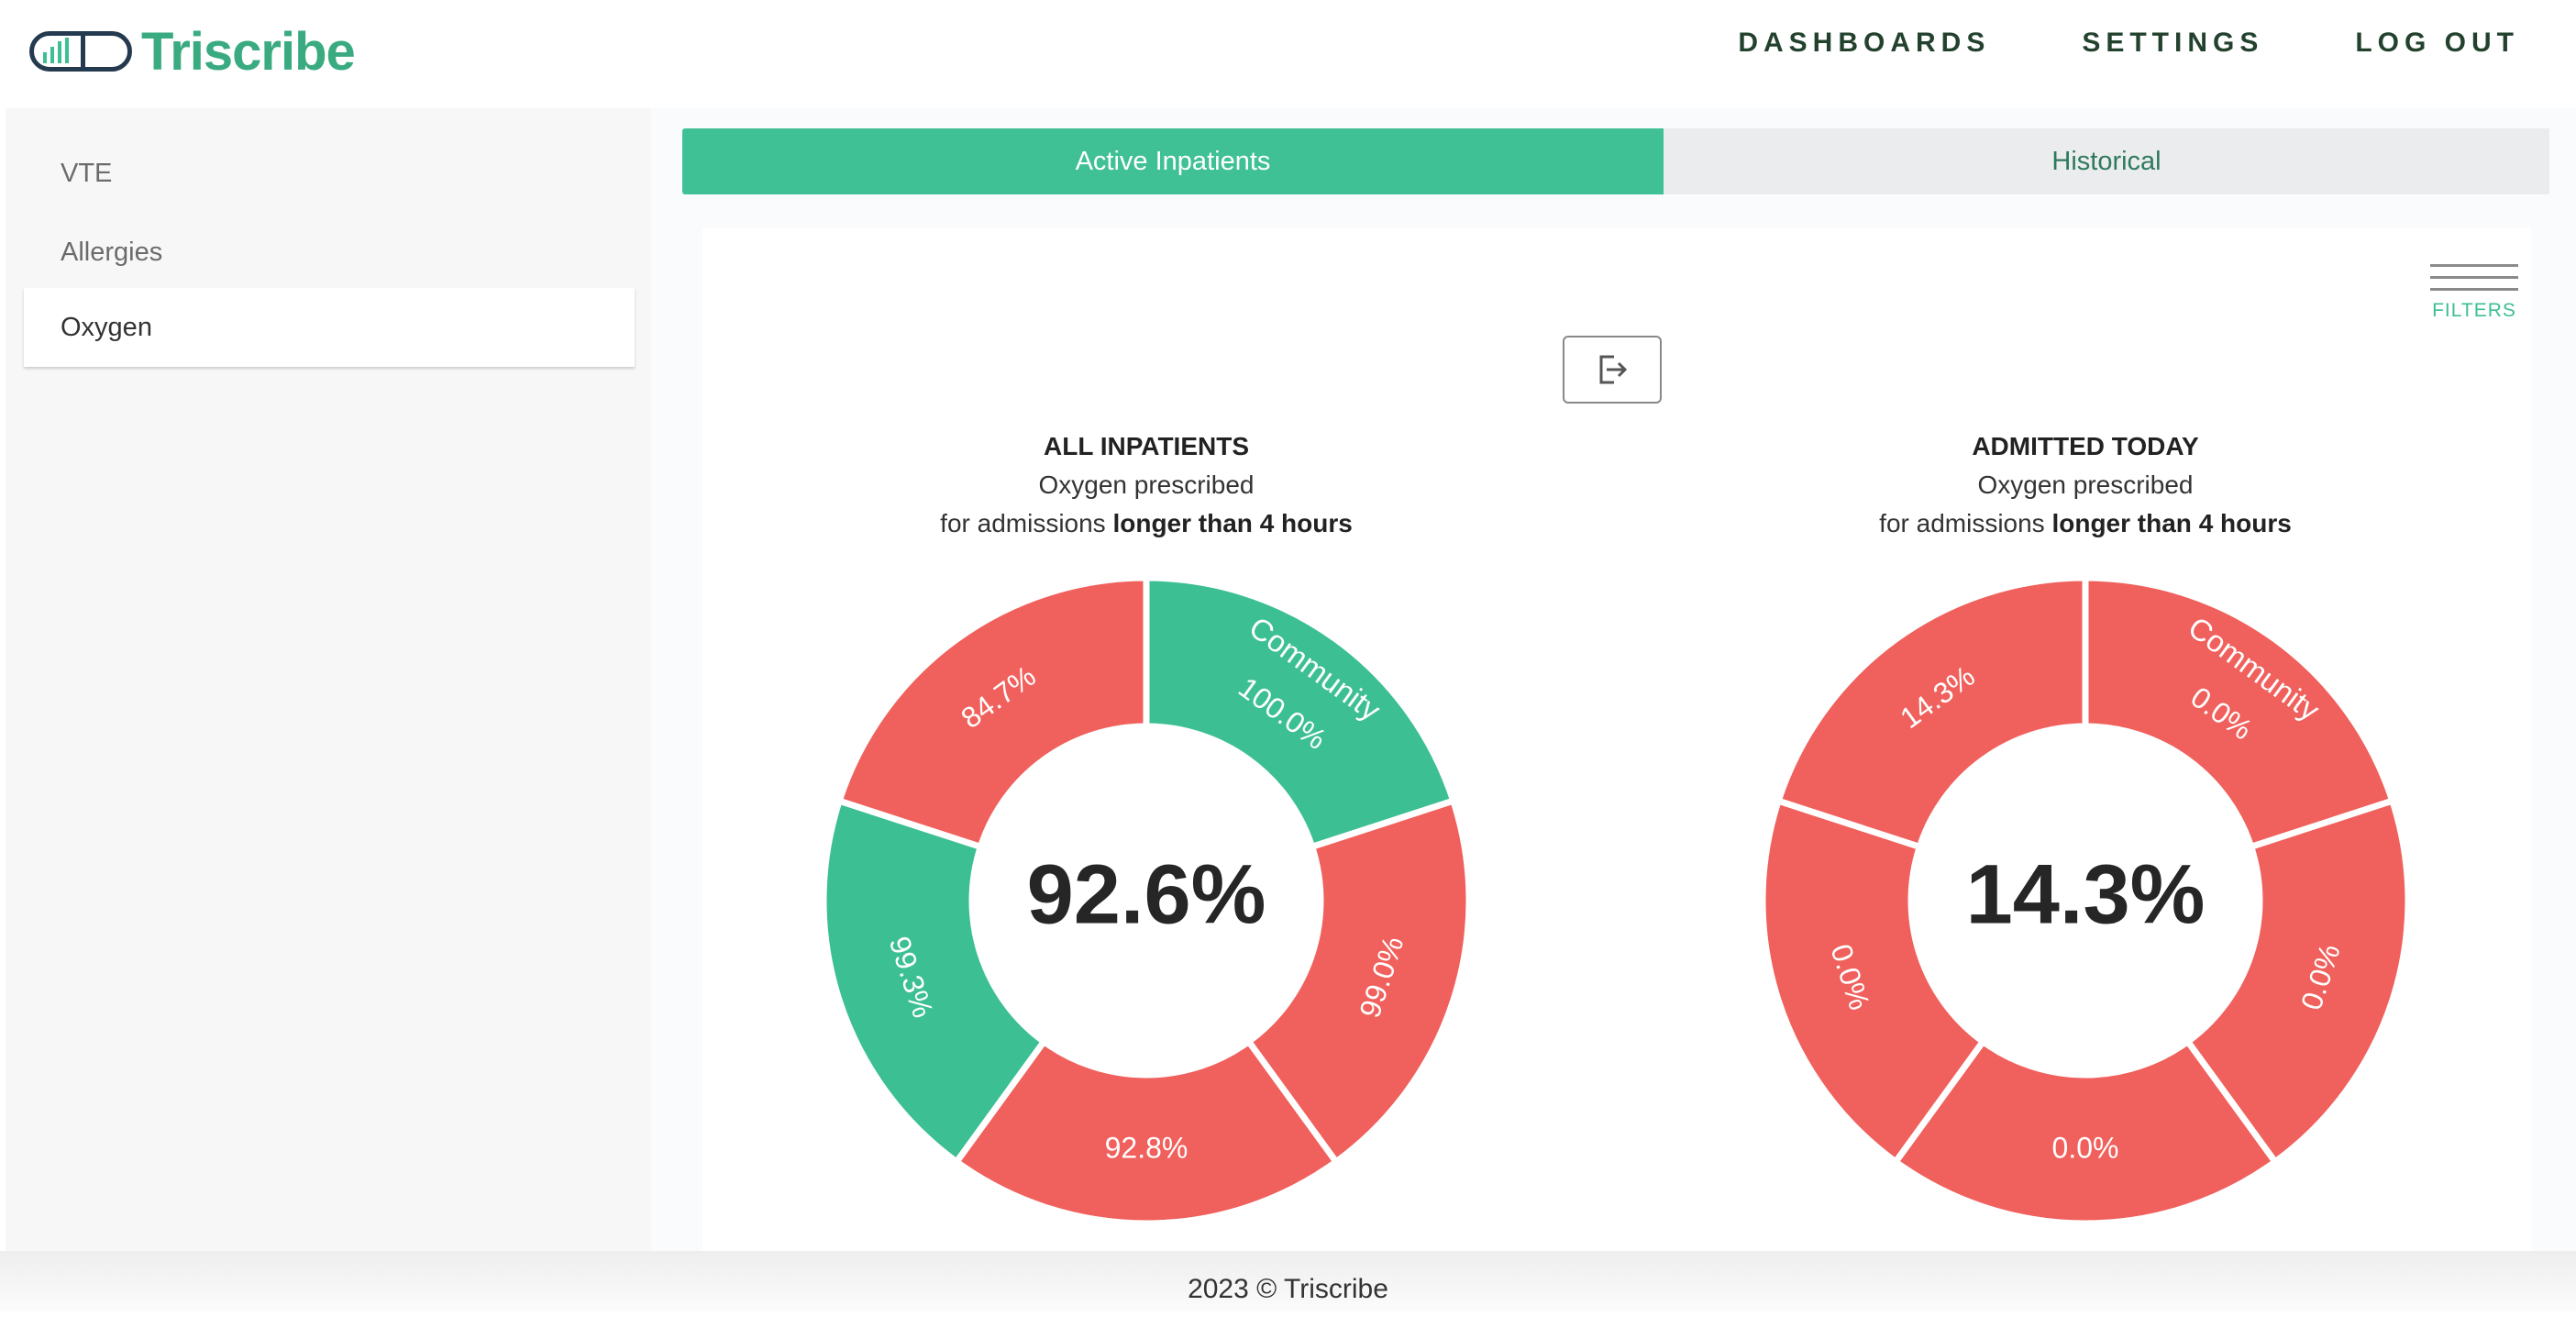 Image resolution: width=2576 pixels, height=1328 pixels. I want to click on tab-historical: Historical, so click(2106, 161).